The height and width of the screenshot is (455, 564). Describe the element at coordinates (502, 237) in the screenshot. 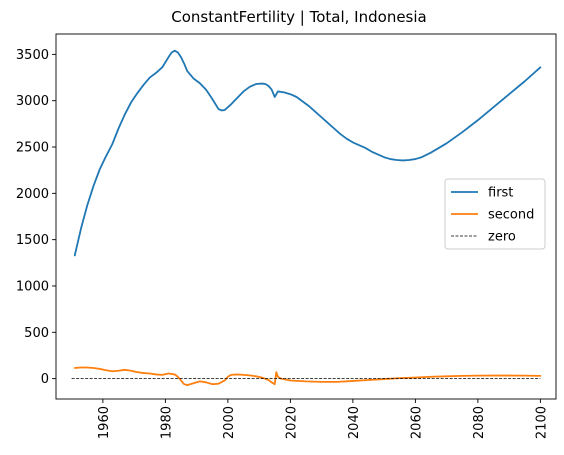

I see `legend-label-zero: zero` at that location.